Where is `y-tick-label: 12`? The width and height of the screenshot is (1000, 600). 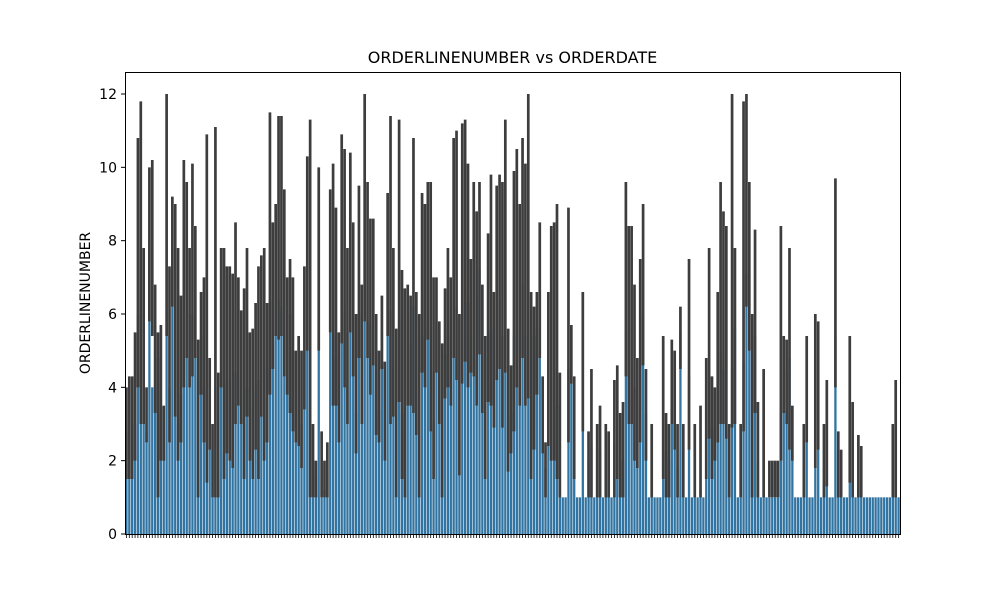
y-tick-label: 12 is located at coordinates (108, 95).